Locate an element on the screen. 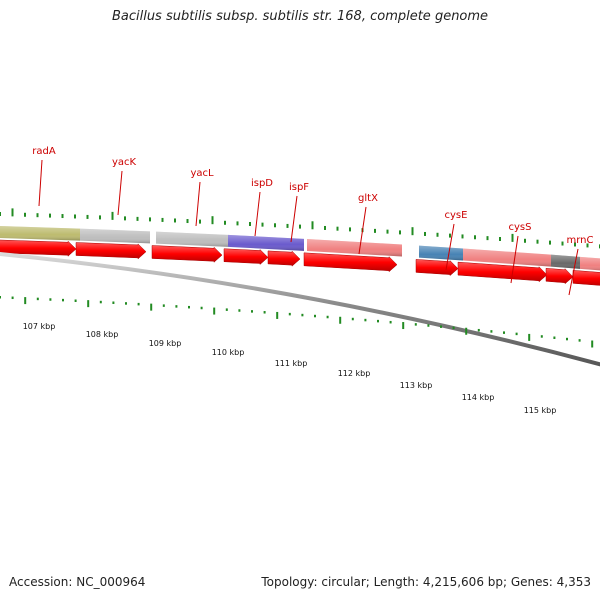 Image resolution: width=600 pixels, height=600 pixels. gene-label-radA: radA is located at coordinates (44, 151).